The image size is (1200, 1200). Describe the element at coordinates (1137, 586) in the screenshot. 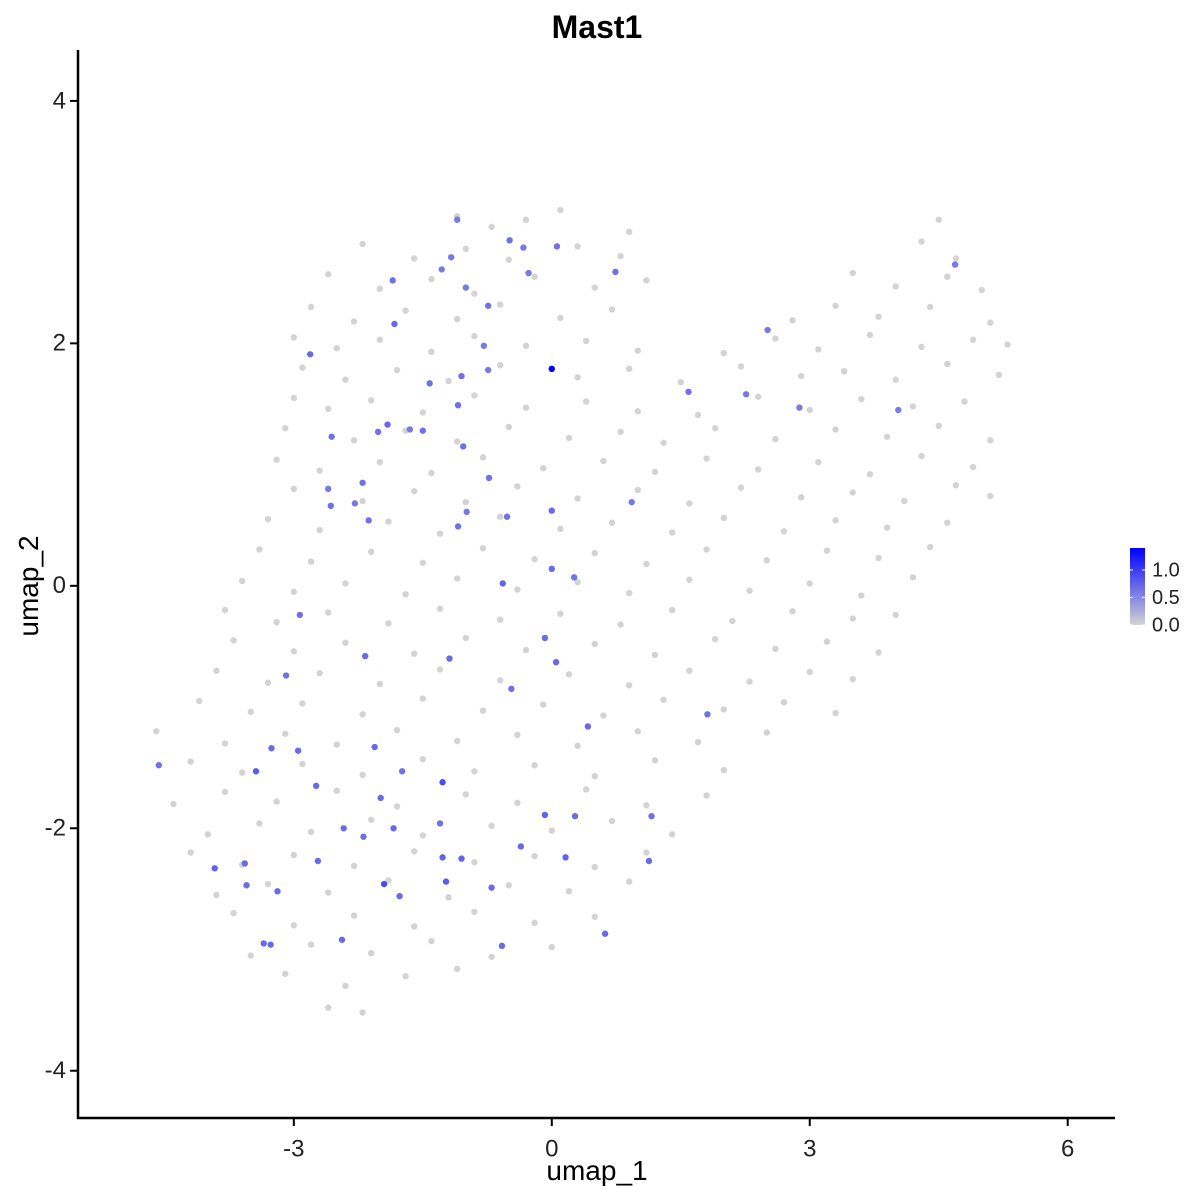

I see `colorbar` at that location.